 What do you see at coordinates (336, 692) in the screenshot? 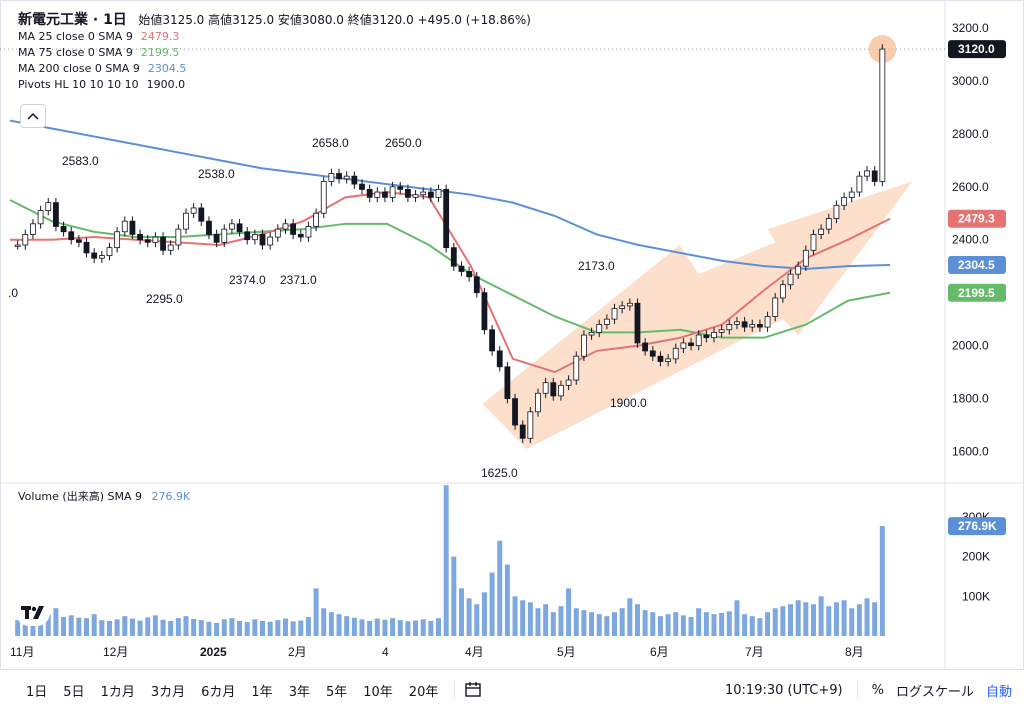
I see `timeframe-7: 5年` at bounding box center [336, 692].